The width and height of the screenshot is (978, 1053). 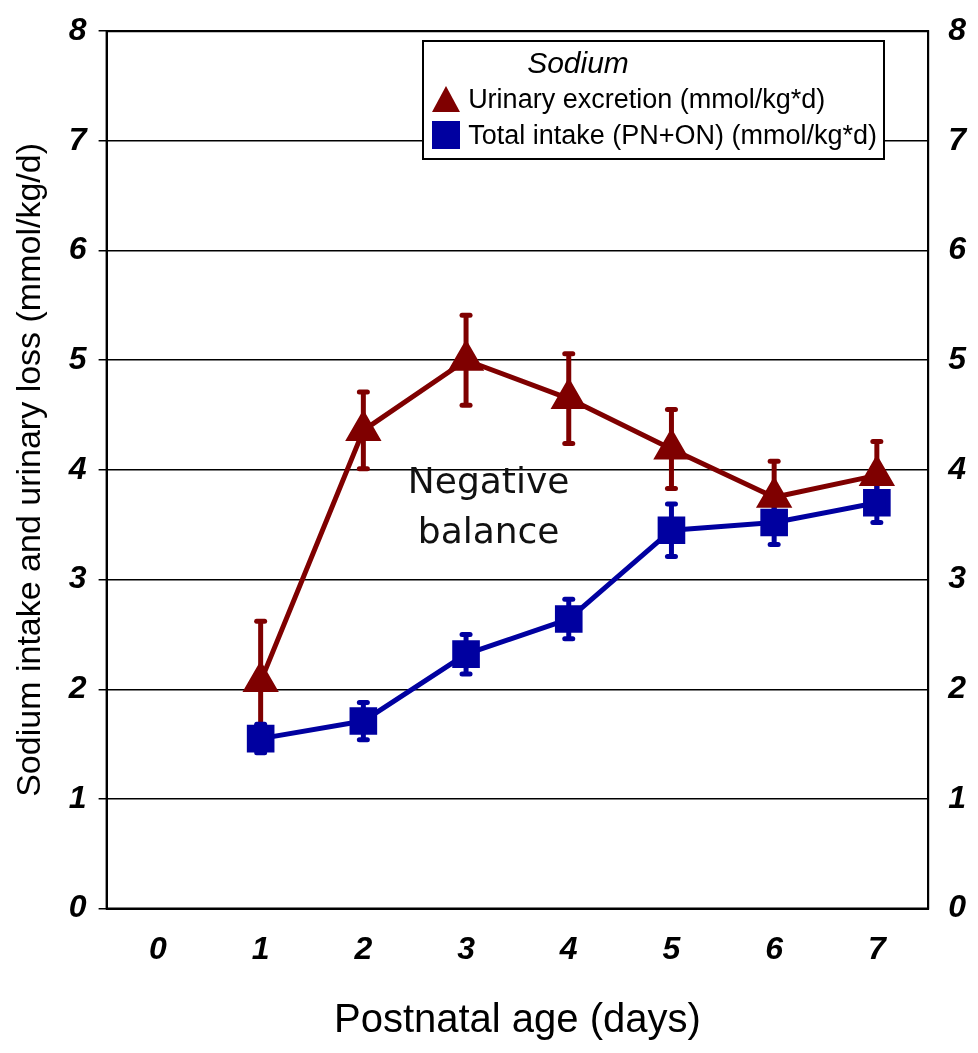 What do you see at coordinates (260, 947) in the screenshot?
I see `x-tick-label: 1` at bounding box center [260, 947].